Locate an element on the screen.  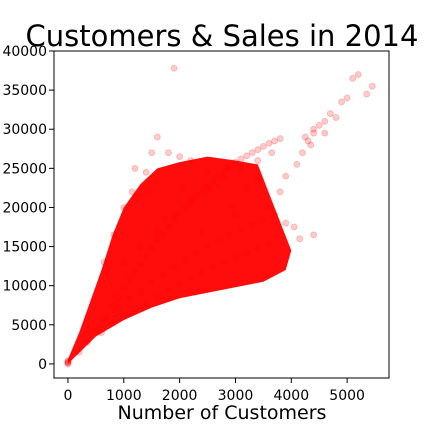
x-tick-label: 1000 is located at coordinates (124, 396).